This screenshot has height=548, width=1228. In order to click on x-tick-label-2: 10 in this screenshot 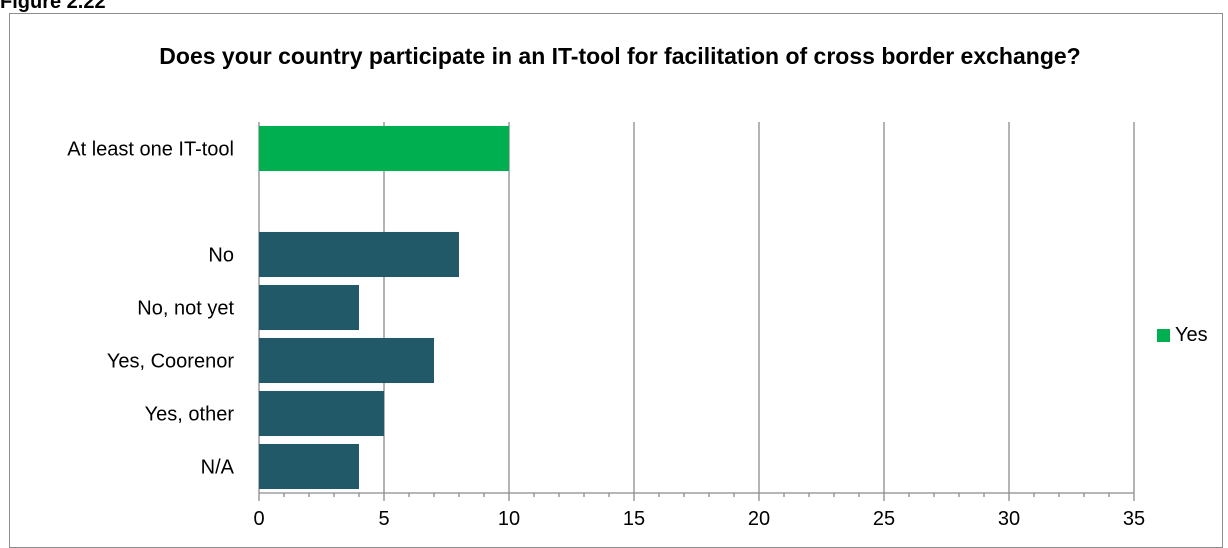, I will do `click(509, 519)`.